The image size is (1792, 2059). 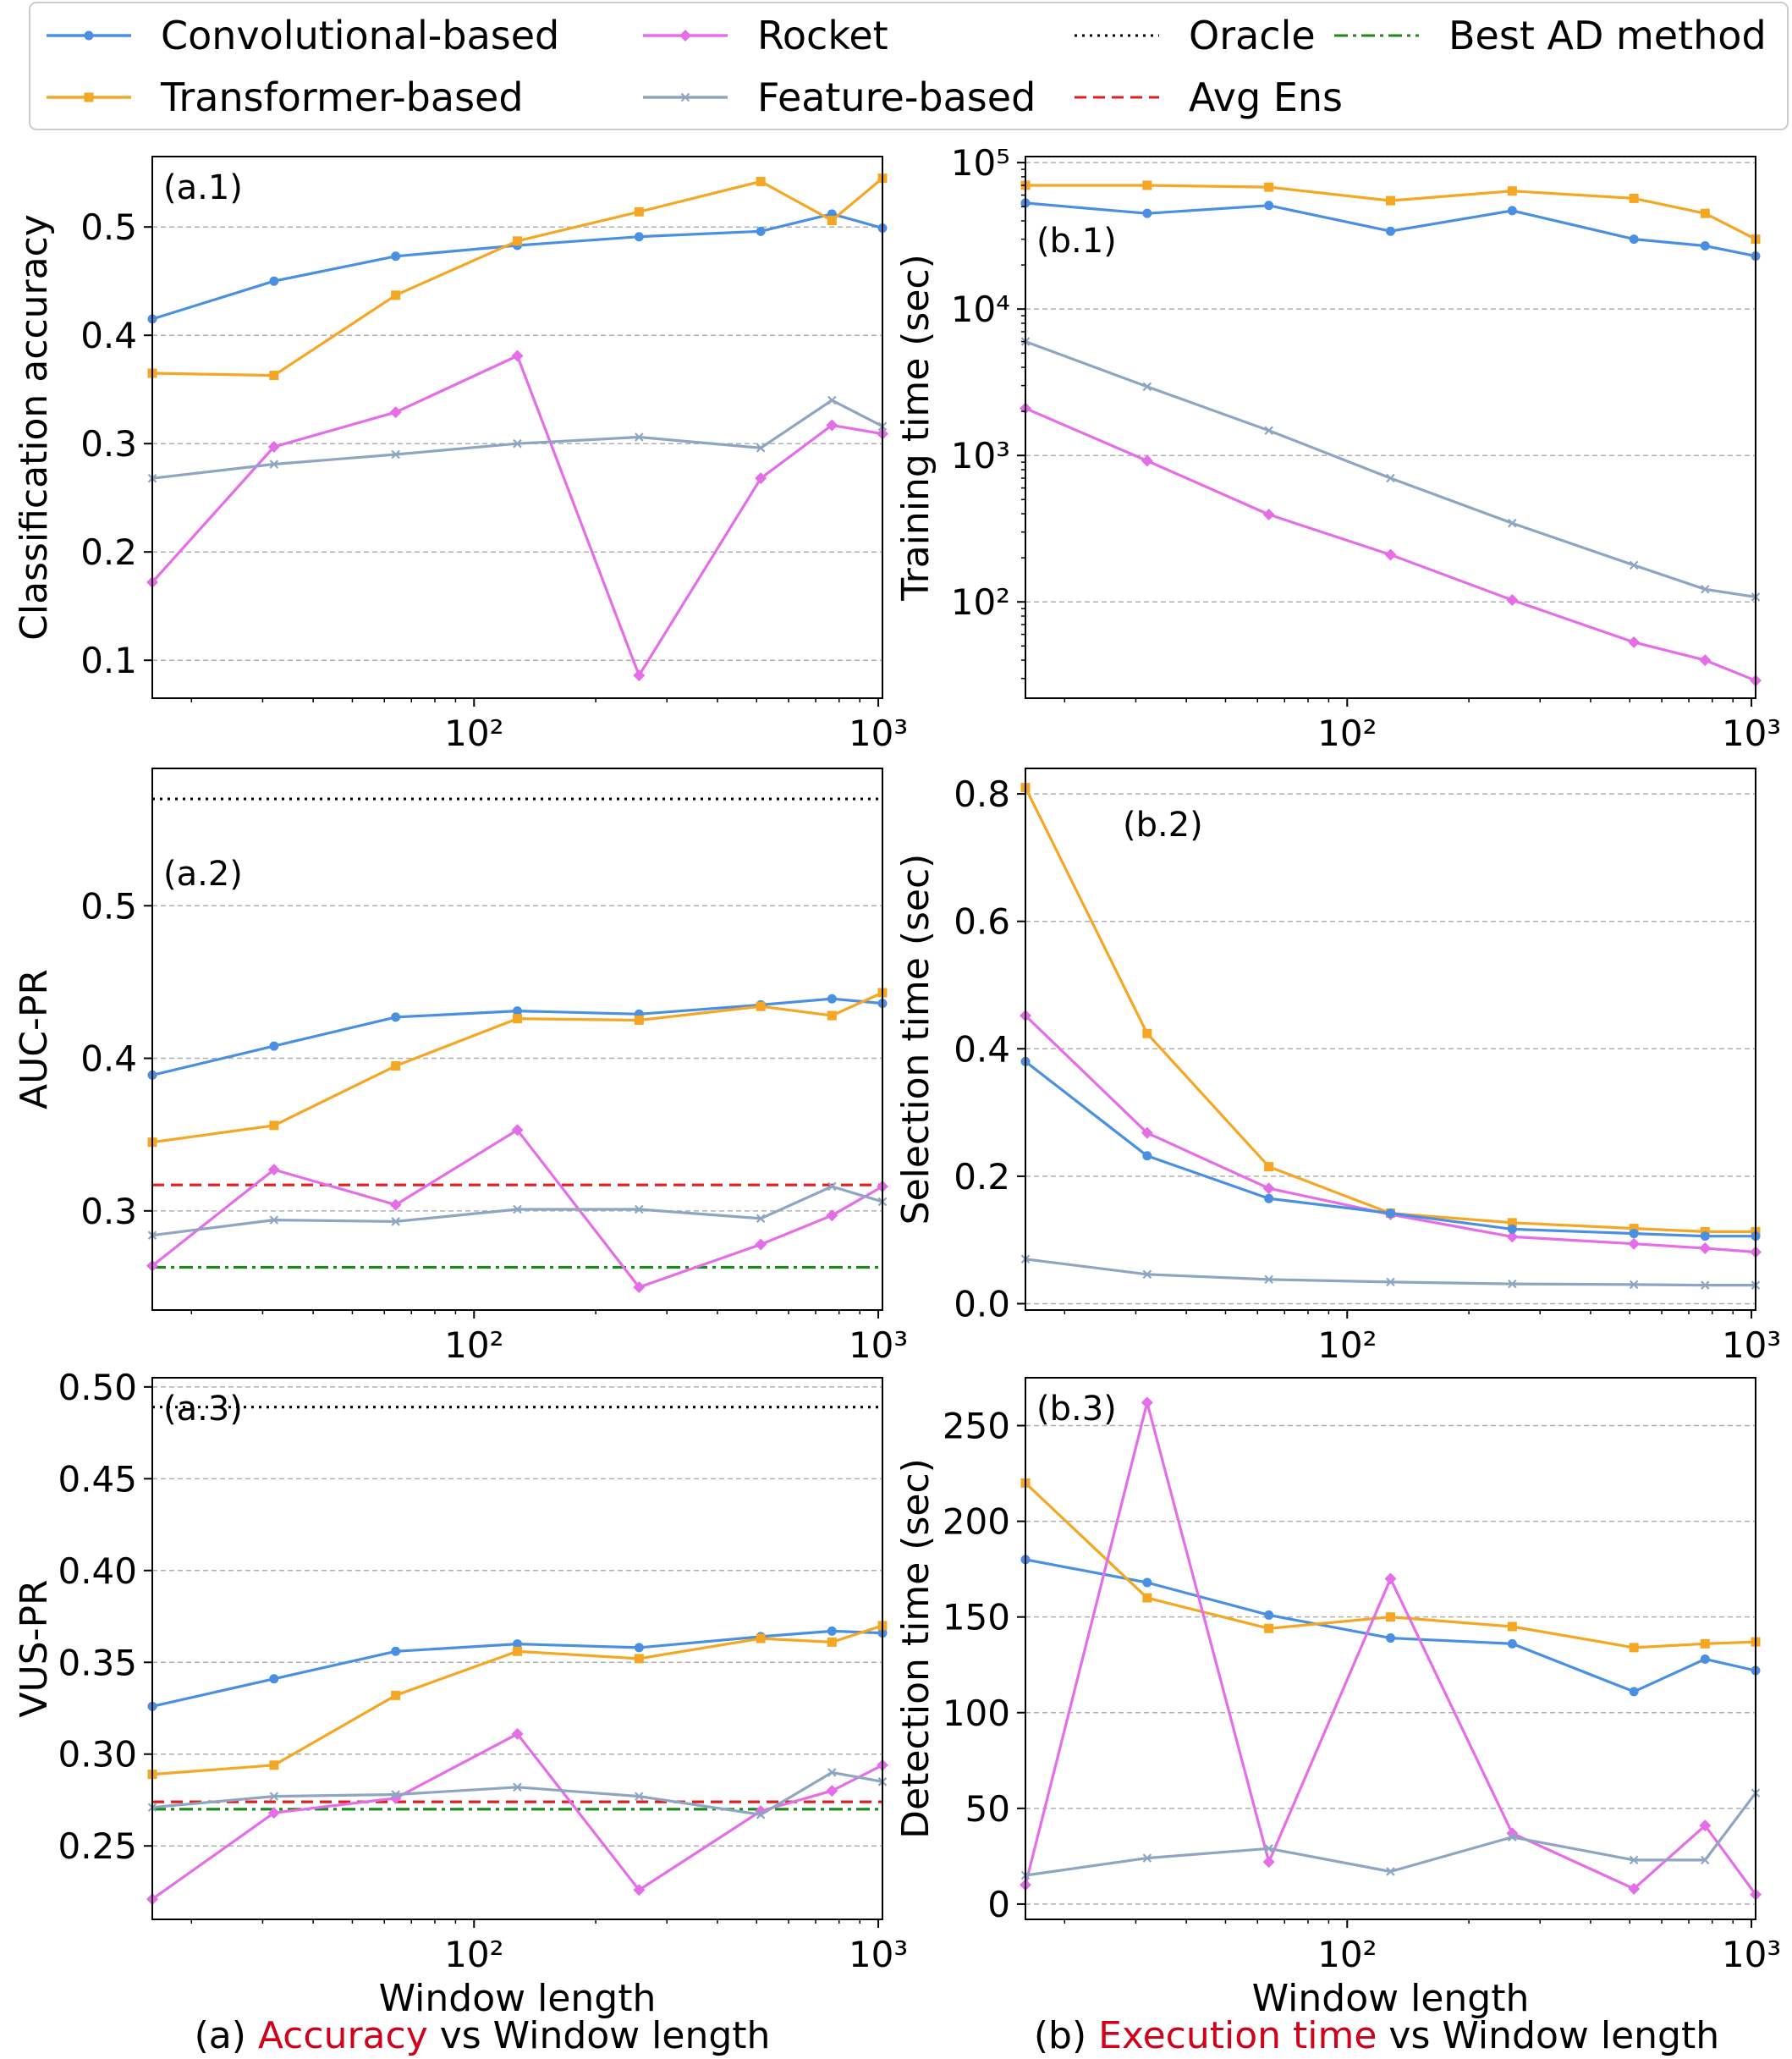 I want to click on legend-marker-feature, so click(x=685, y=97).